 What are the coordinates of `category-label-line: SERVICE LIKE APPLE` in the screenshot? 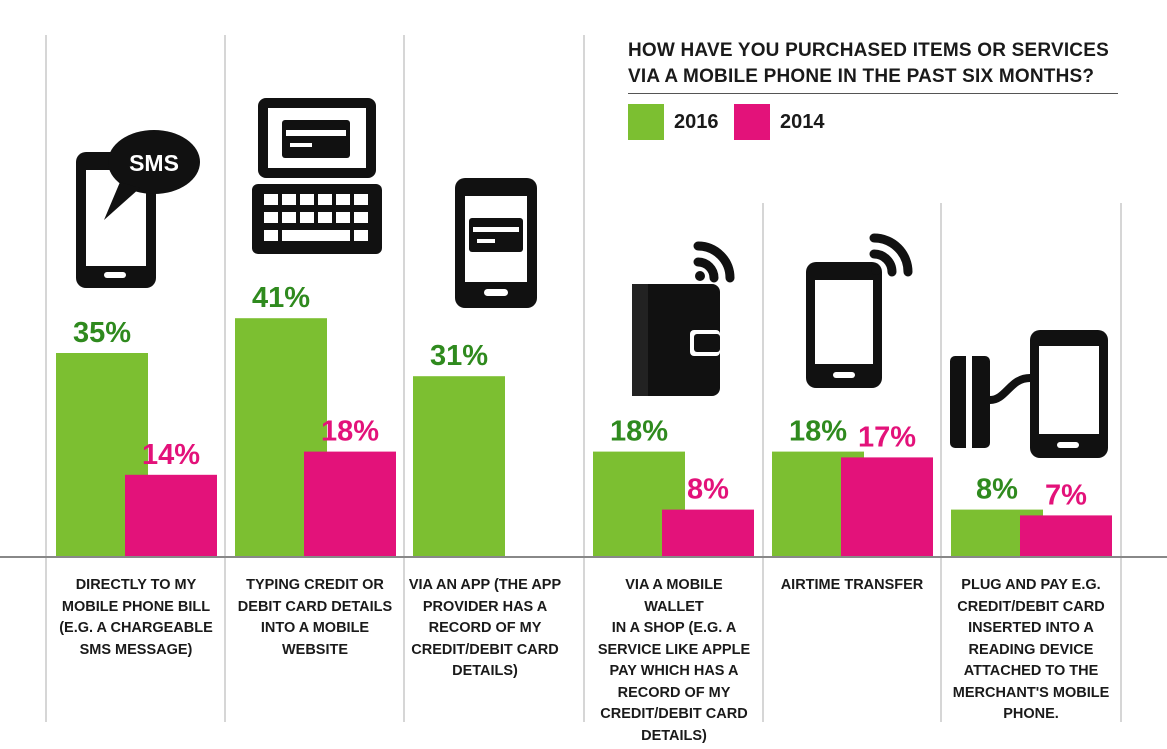 It's located at (674, 649).